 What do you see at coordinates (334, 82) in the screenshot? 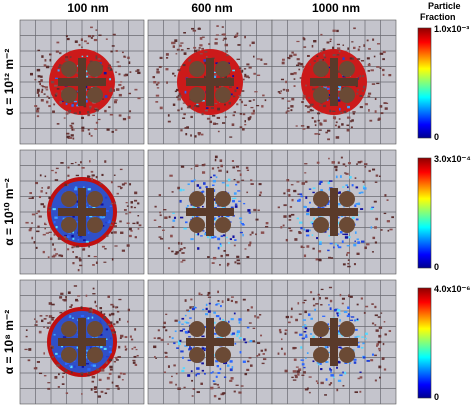
I see `simulation-panel` at bounding box center [334, 82].